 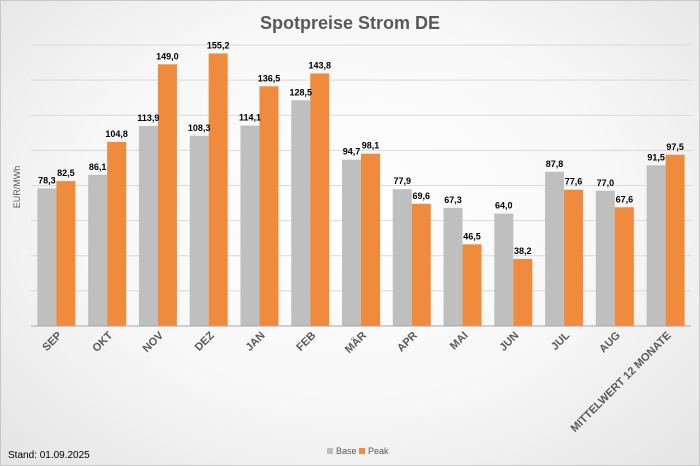 What do you see at coordinates (358, 451) in the screenshot?
I see `legend: Base Peak` at bounding box center [358, 451].